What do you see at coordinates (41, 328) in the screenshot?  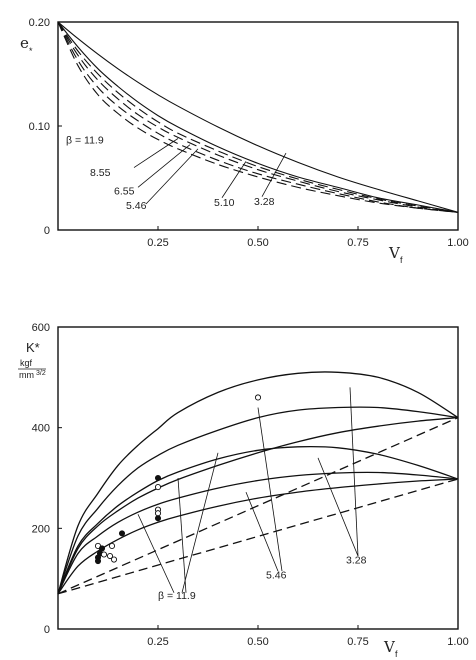 I see `y-tick-label: 600` at bounding box center [41, 328].